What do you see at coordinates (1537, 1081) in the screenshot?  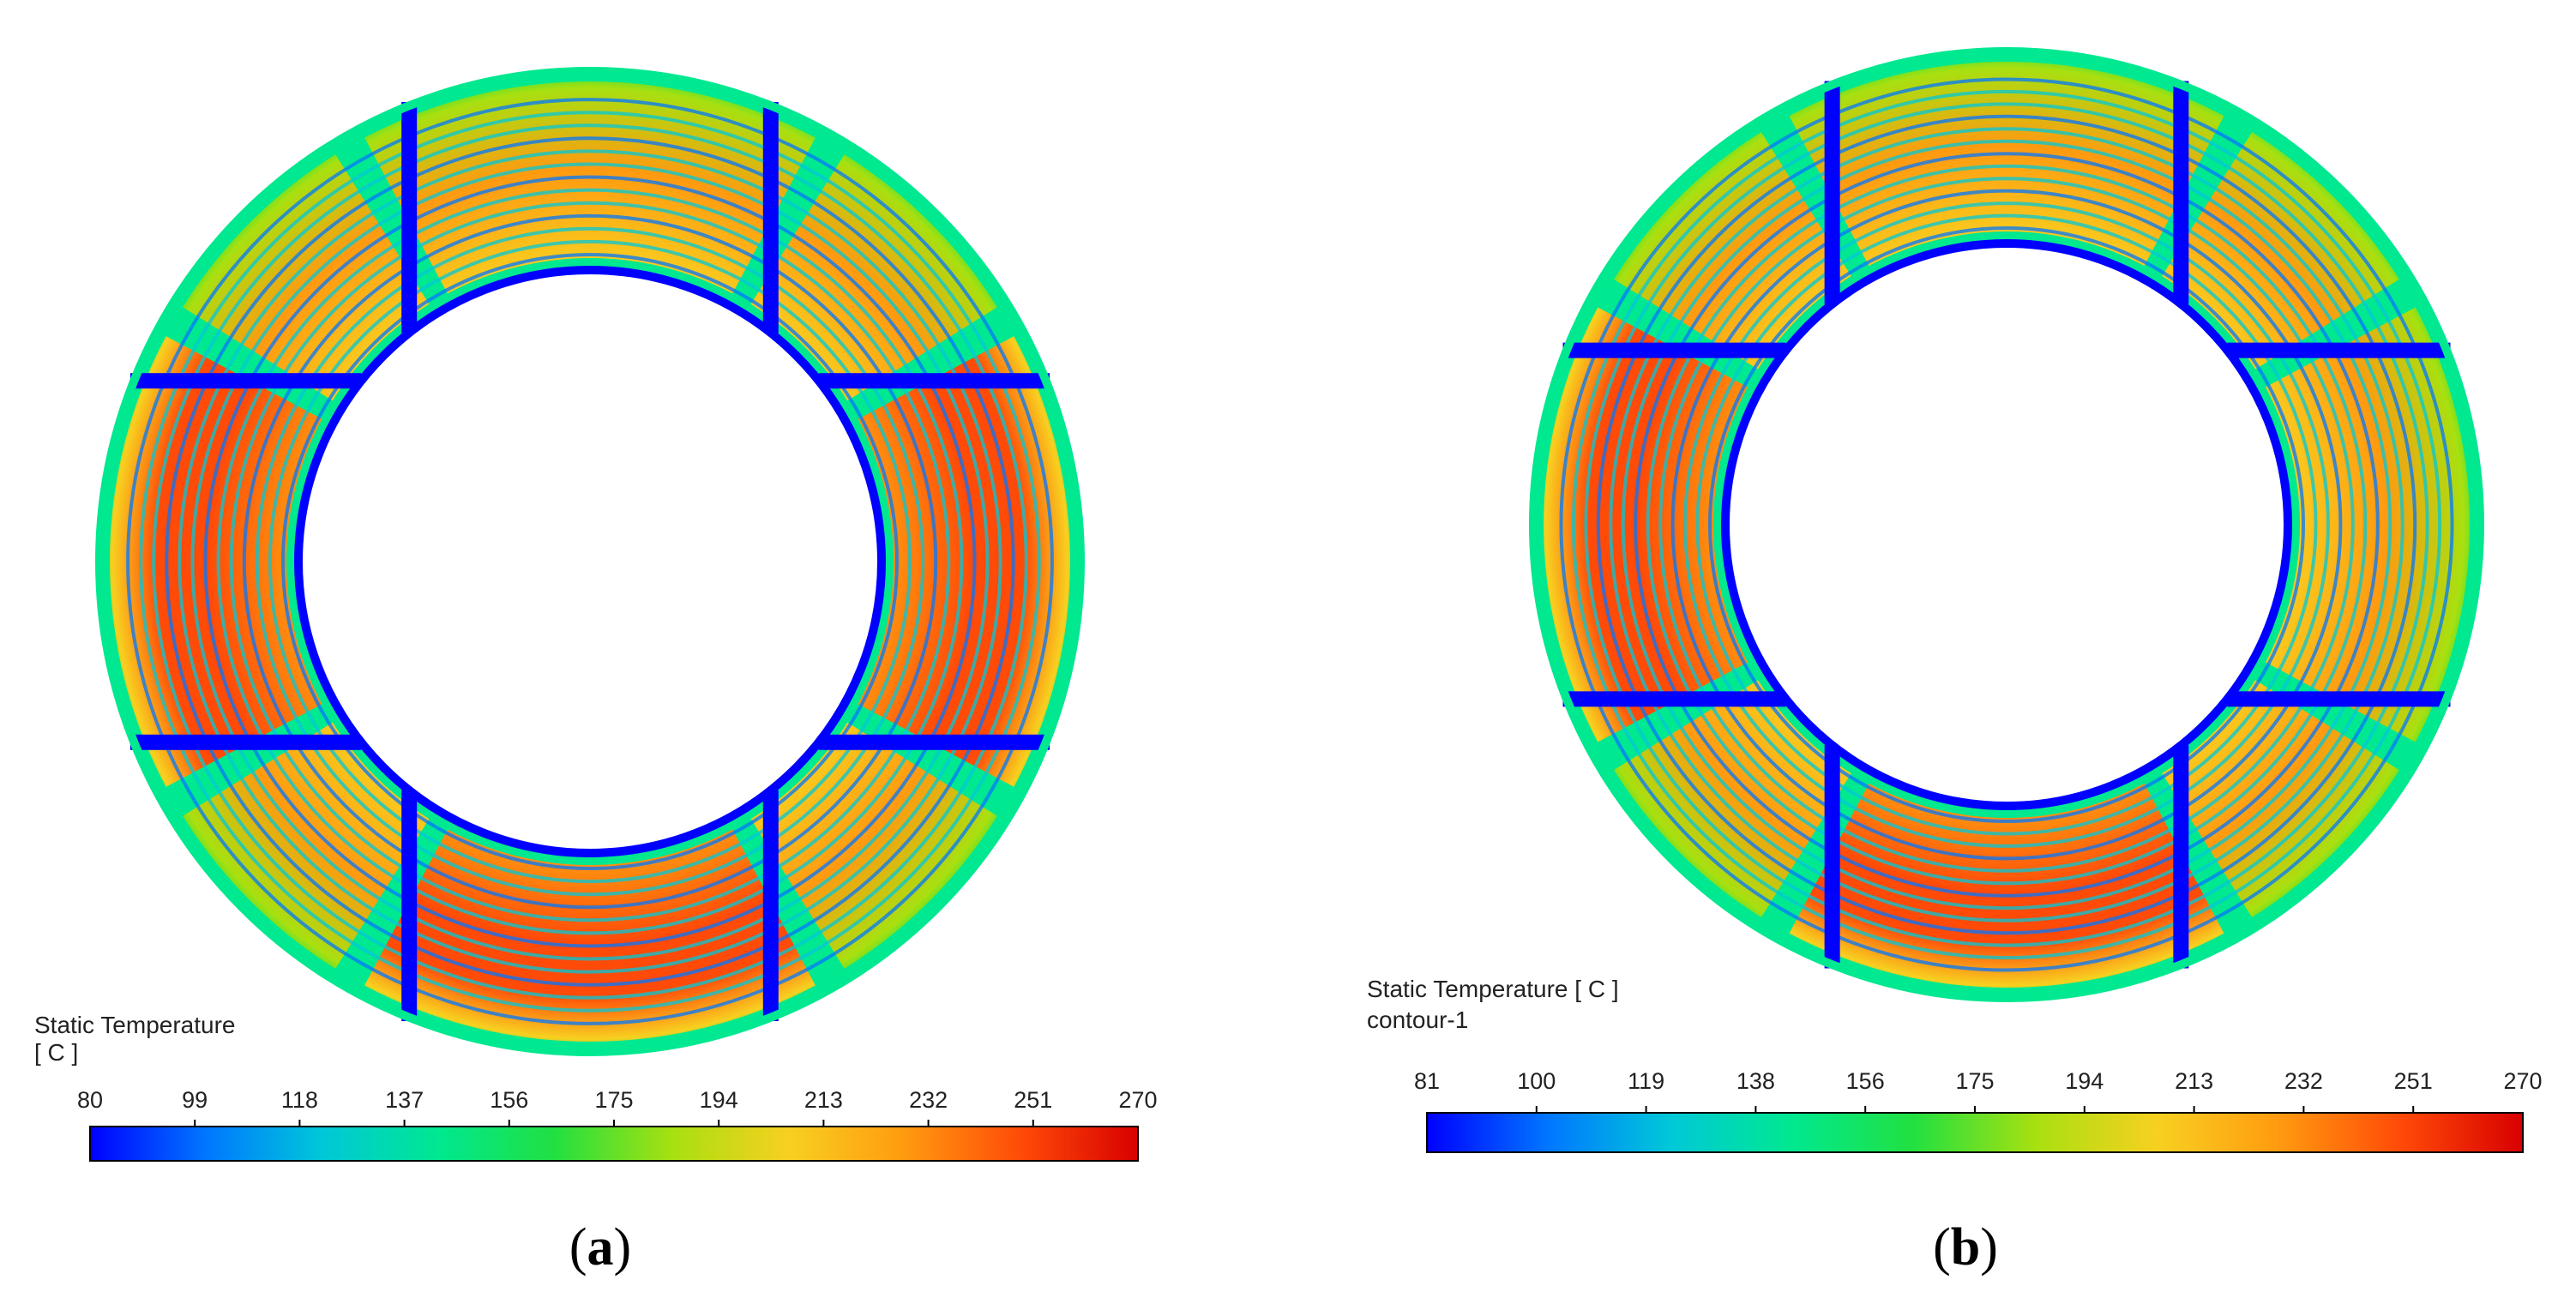 I see `colorbar-tick-label: 100` at bounding box center [1537, 1081].